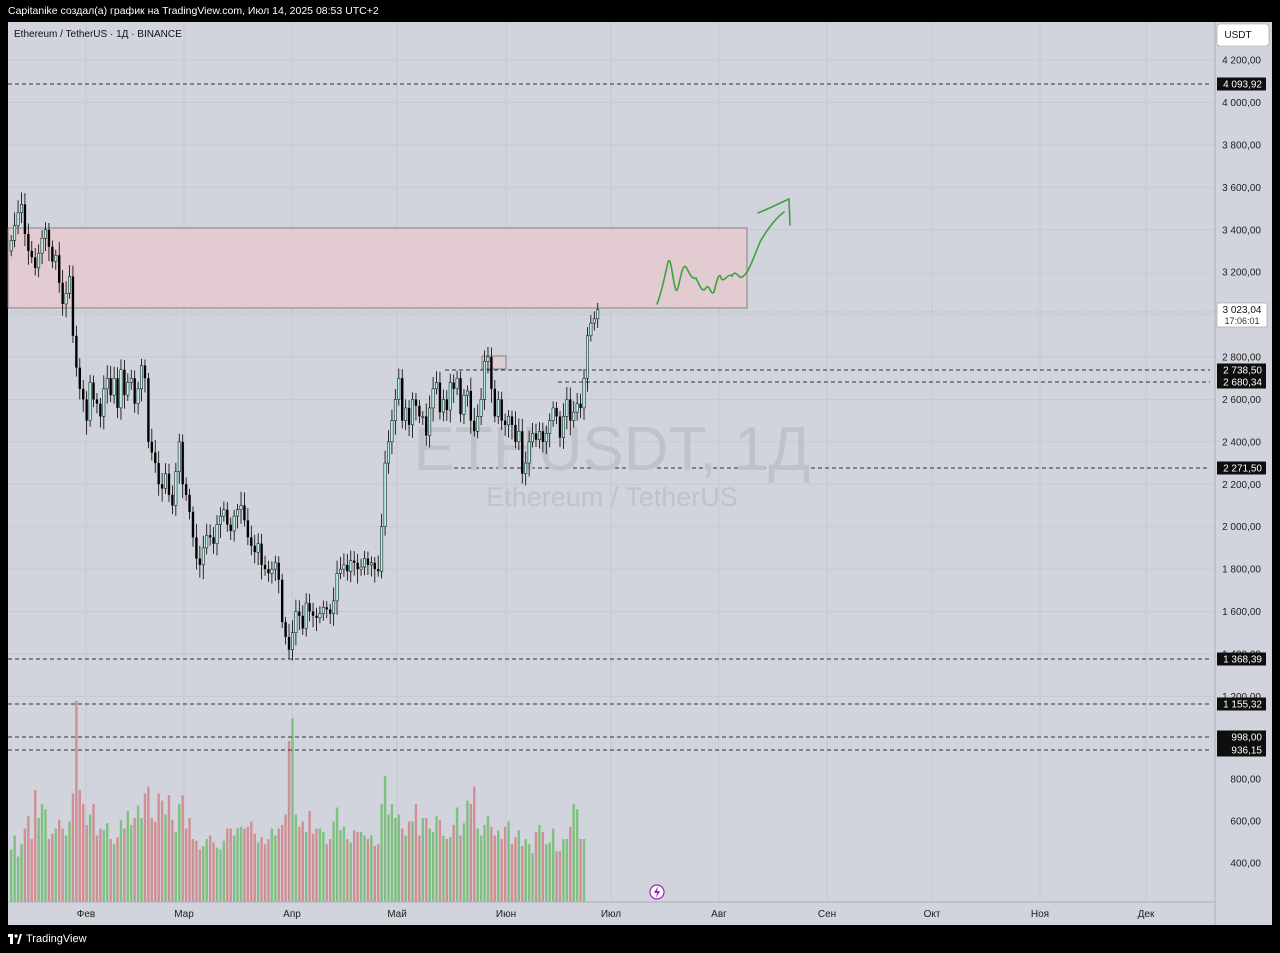 This screenshot has width=1280, height=953. I want to click on time-axis: Фев Мар Апр Май Июн Июл Авг Сен Окт Ноя Дек, so click(616, 914).